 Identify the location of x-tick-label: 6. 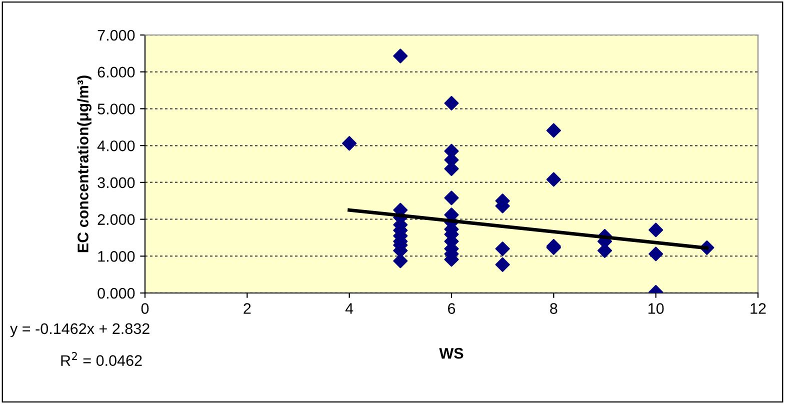
(452, 308).